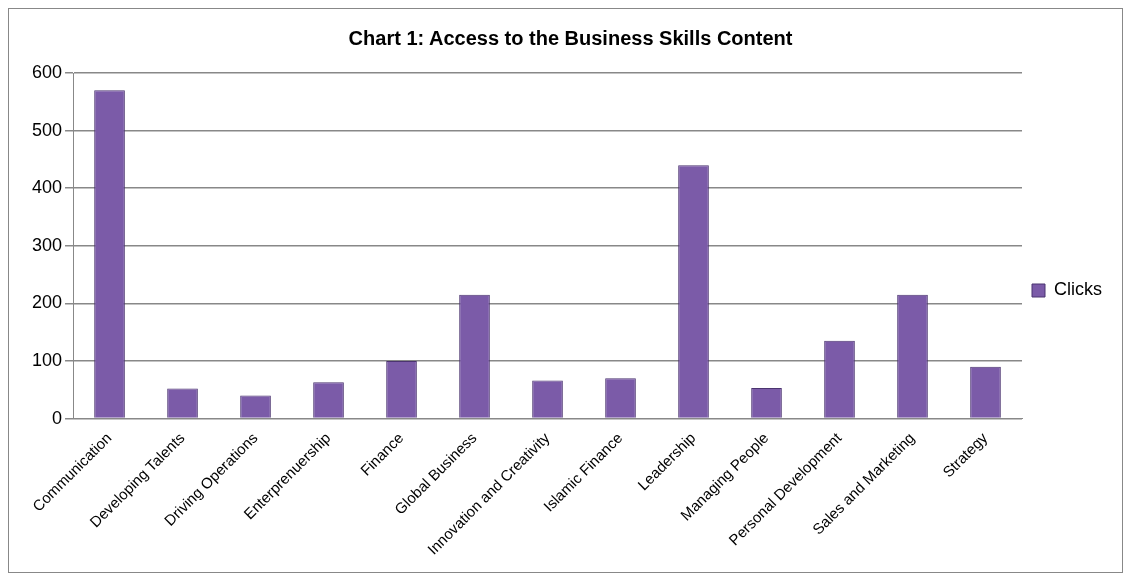  Describe the element at coordinates (570, 37) in the screenshot. I see `chart-title: Chart 1: Access to the Business Skills Content` at that location.